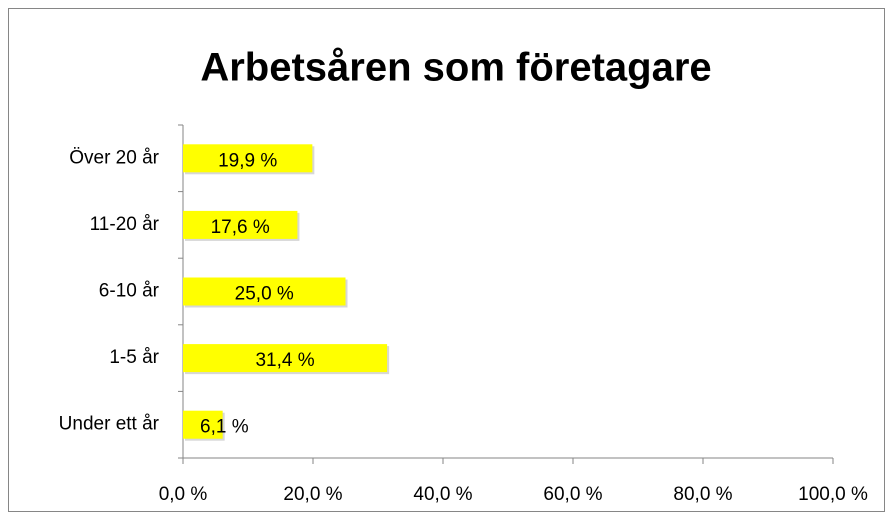 The width and height of the screenshot is (893, 519). I want to click on value-label: 31,4 %, so click(284, 360).